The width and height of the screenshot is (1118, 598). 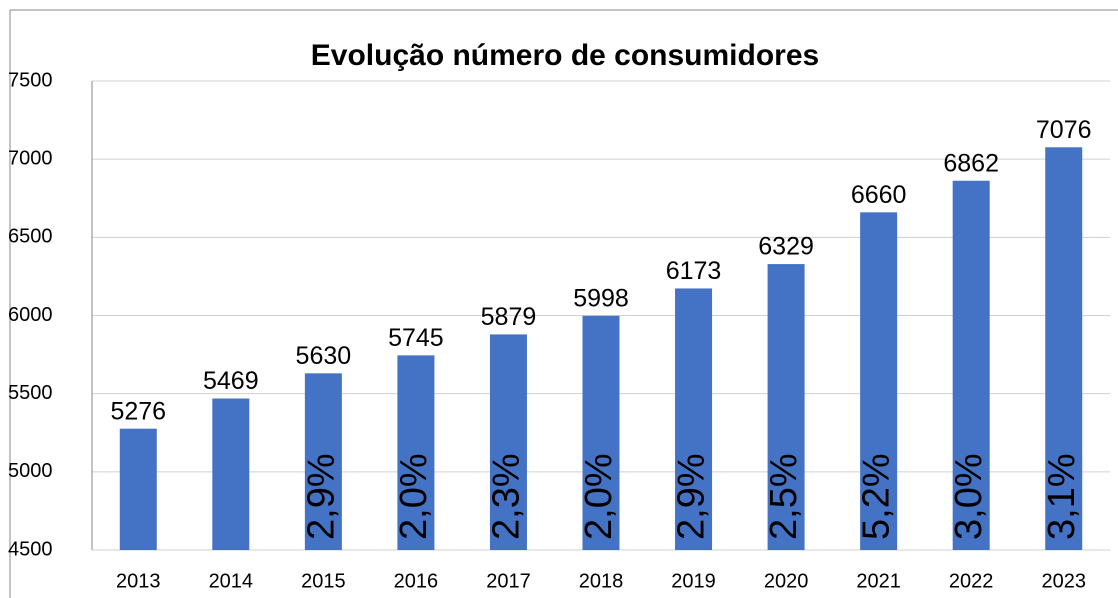 I want to click on x-tick-label: 2019, so click(x=693, y=581).